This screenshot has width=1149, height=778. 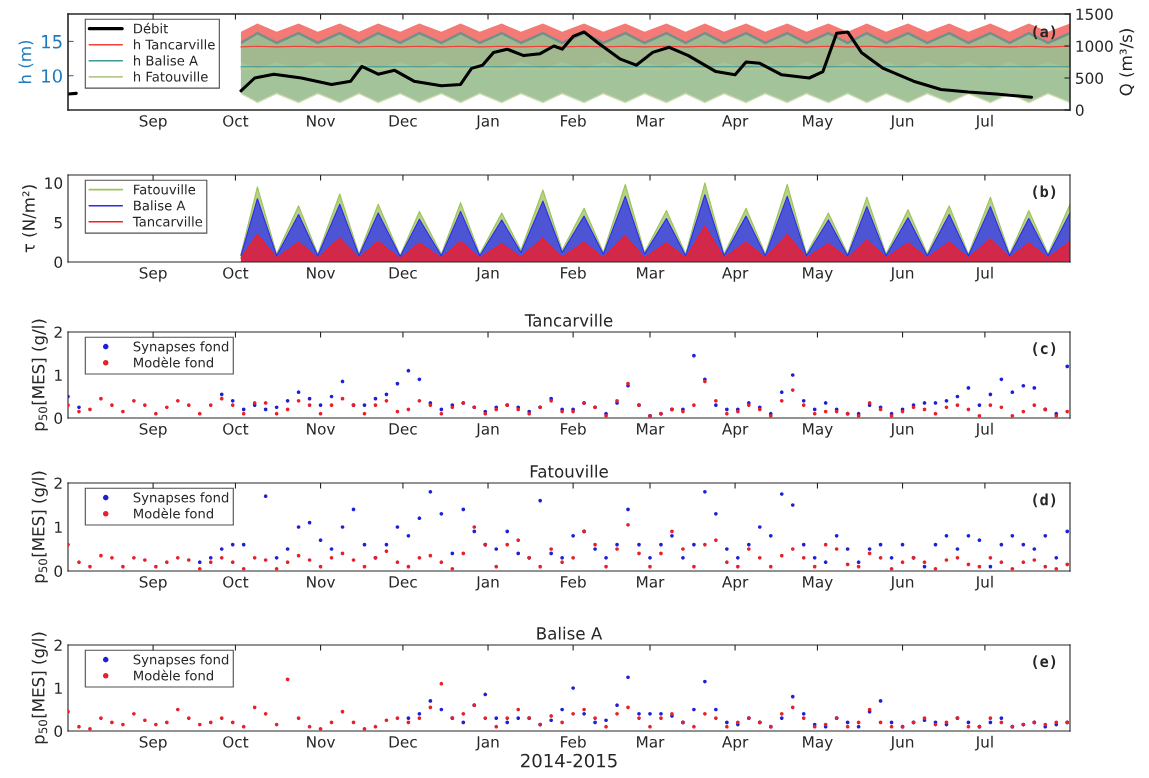 I want to click on y-axis-title: h (m), so click(x=26, y=62).